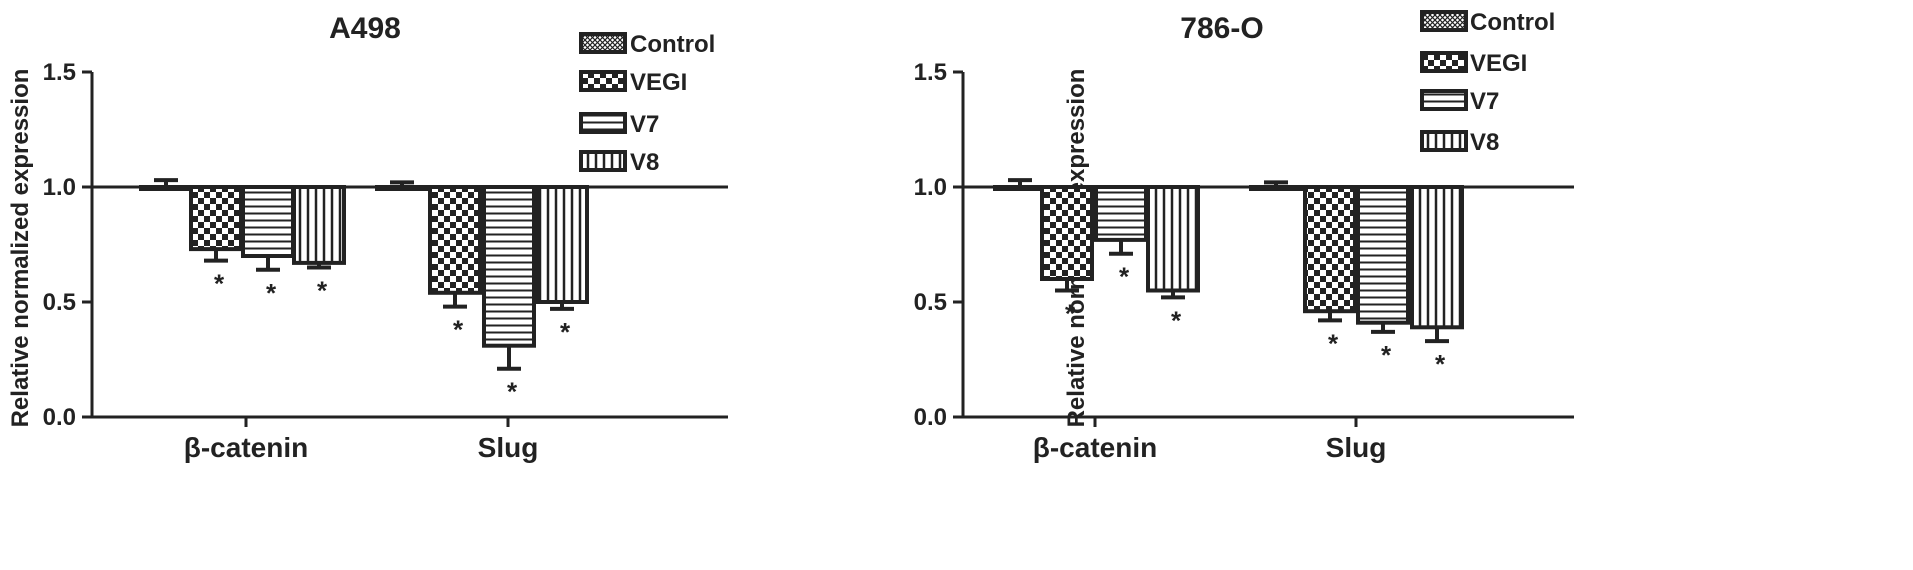 This screenshot has height=570, width=1913. Describe the element at coordinates (1221, 28) in the screenshot. I see `chart-title: 786-O` at that location.